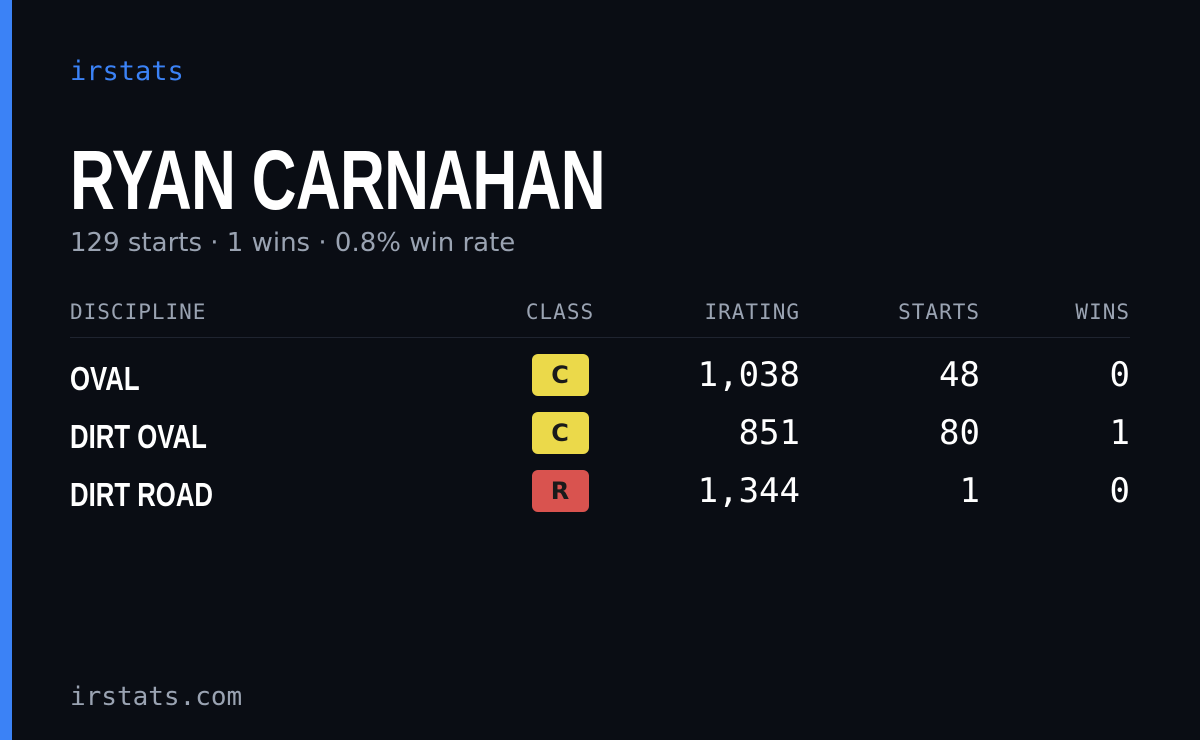  Describe the element at coordinates (959, 433) in the screenshot. I see `starts-value: 80` at that location.